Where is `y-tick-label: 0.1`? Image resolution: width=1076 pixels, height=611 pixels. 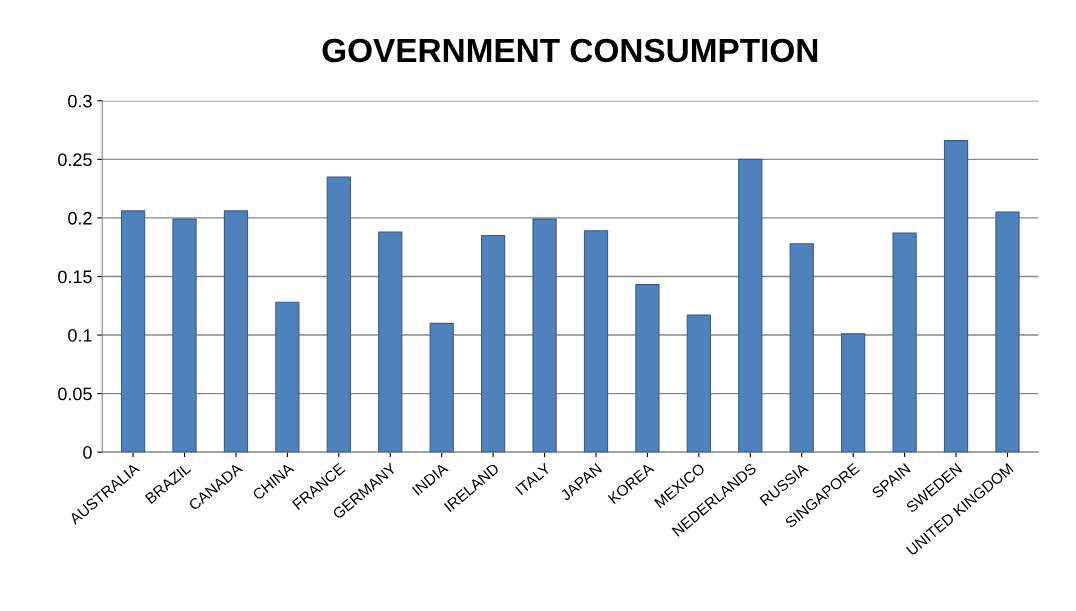 y-tick-label: 0.1 is located at coordinates (80, 335).